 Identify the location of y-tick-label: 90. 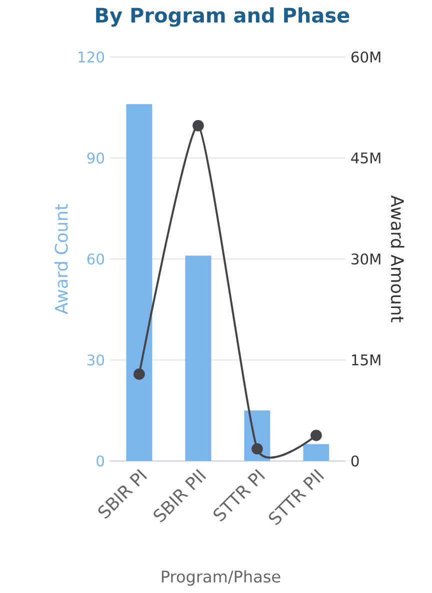
(95, 158).